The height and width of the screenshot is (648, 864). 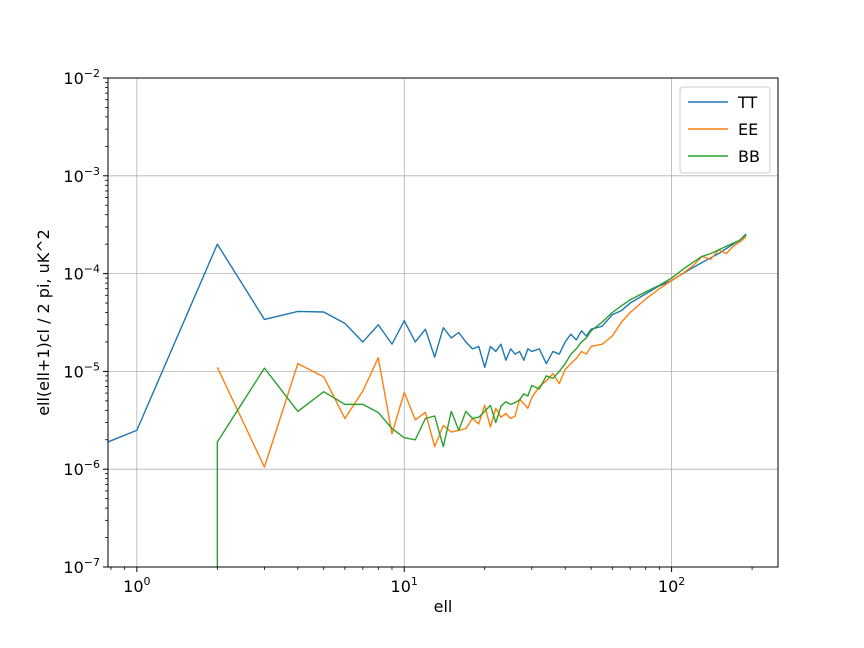 What do you see at coordinates (81, 175) in the screenshot?
I see `y-tick-label: 10⁻³` at bounding box center [81, 175].